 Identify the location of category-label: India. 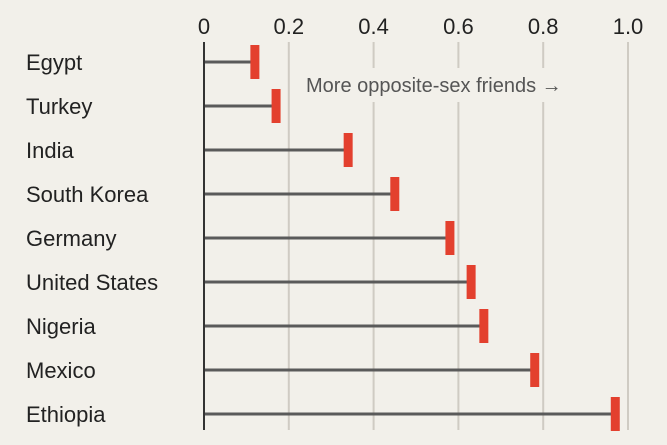
(50, 150).